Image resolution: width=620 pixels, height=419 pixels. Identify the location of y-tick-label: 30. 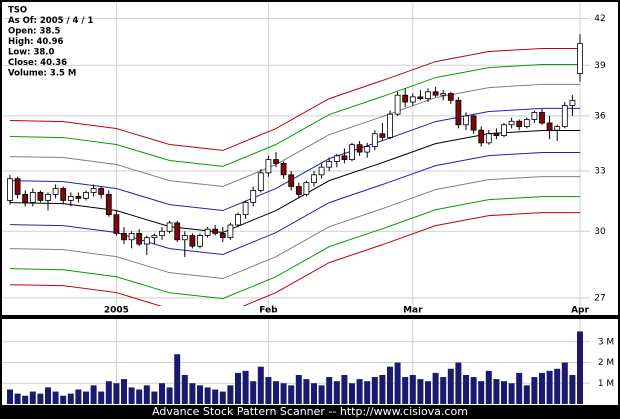
(600, 232).